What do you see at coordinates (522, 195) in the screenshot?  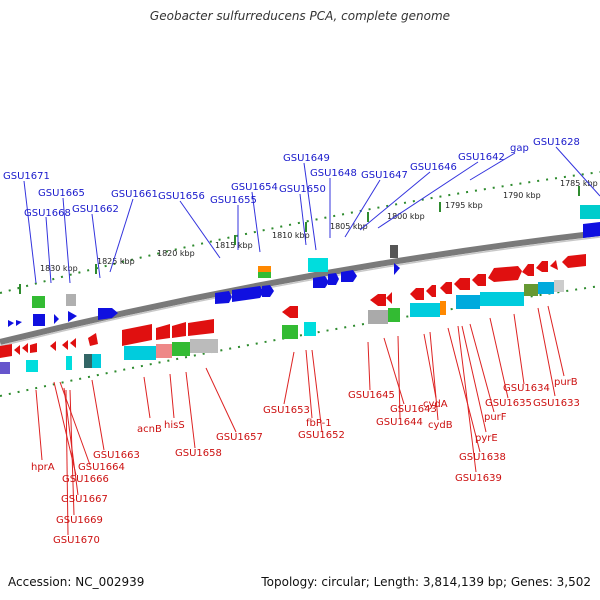 I see `kbp-label: 1790 kbp` at bounding box center [522, 195].